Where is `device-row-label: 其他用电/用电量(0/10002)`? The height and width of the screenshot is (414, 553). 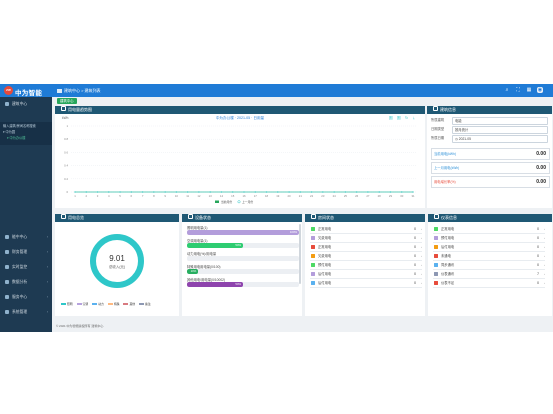 device-row-label: 其他用电/用电量(0/10002) is located at coordinates (206, 280).